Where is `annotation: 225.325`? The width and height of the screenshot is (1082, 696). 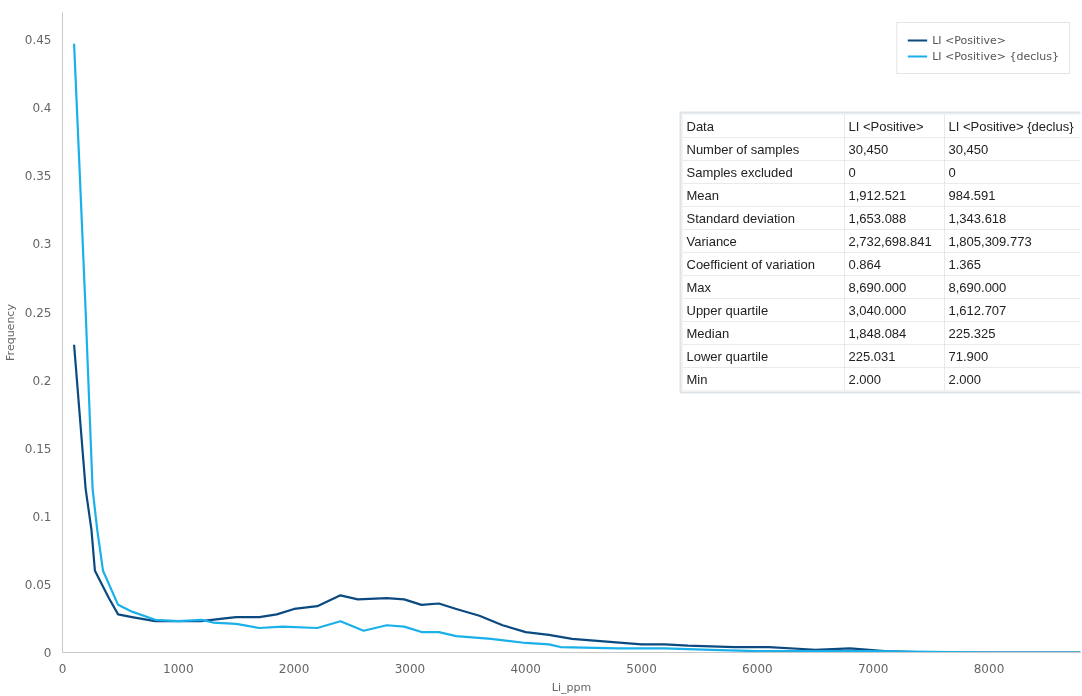 annotation: 225.325 is located at coordinates (972, 333).